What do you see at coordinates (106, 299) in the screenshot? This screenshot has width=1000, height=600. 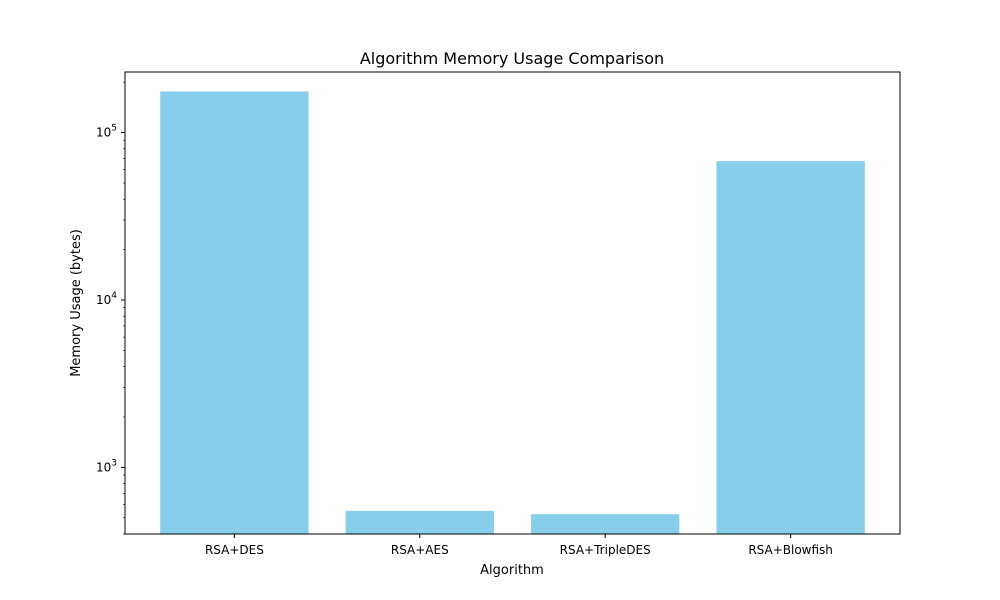 I see `y-tick-label: 10⁴` at bounding box center [106, 299].